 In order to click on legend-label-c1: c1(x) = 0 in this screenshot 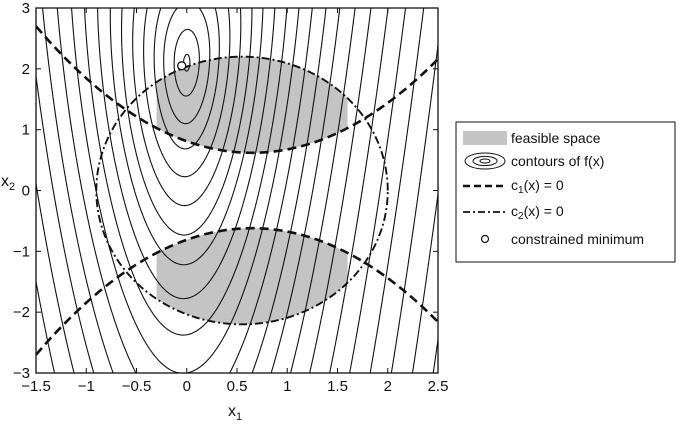, I will do `click(537, 186)`.